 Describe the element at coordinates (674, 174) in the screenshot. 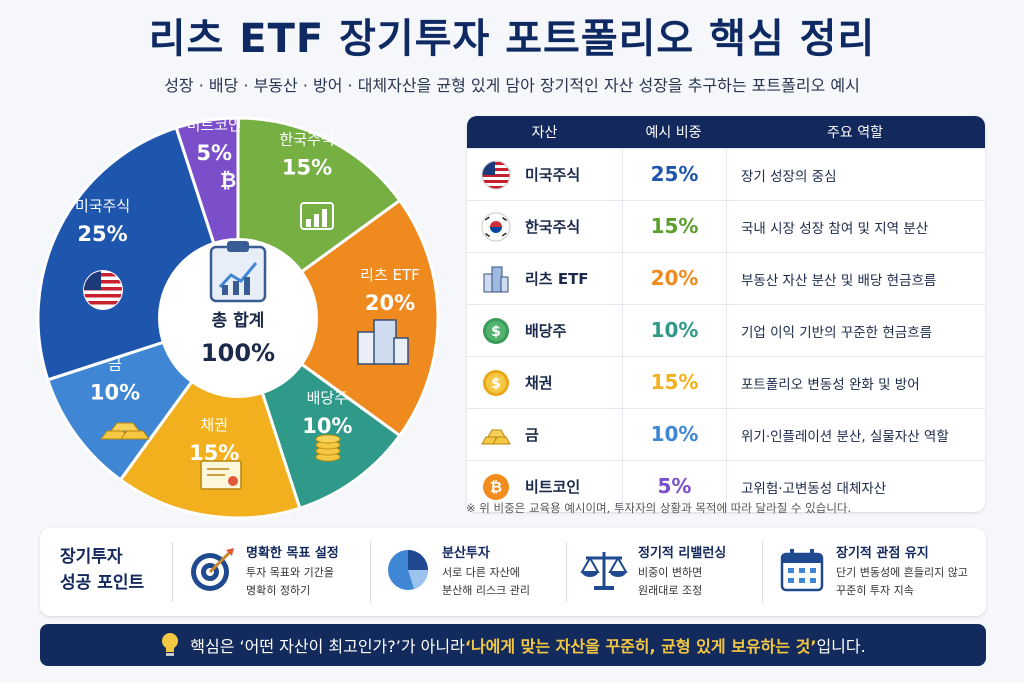

I see `cell-weight: 25%` at that location.